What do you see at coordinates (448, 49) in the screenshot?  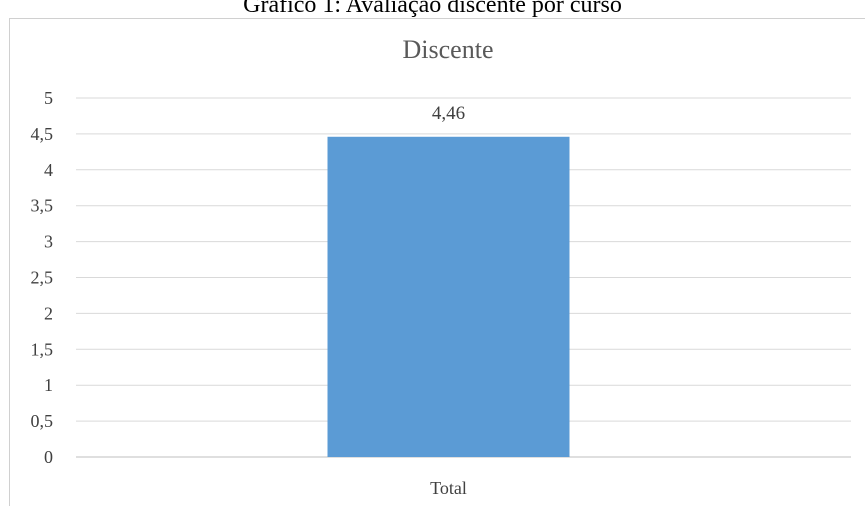 I see `chart-title: Discente` at bounding box center [448, 49].